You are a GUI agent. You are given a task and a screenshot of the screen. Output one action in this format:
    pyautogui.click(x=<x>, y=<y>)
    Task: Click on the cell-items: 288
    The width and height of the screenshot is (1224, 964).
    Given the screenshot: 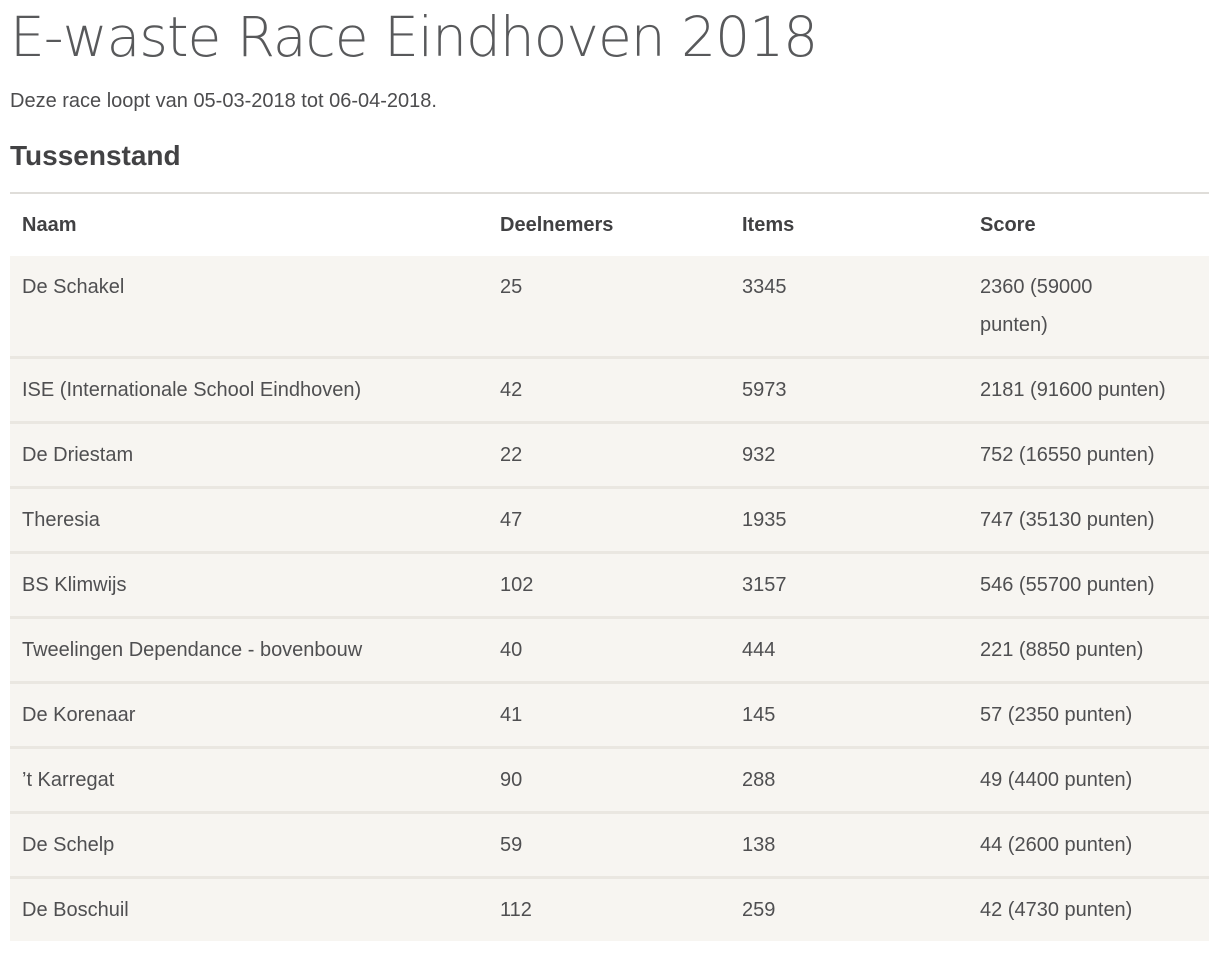 What is the action you would take?
    pyautogui.click(x=849, y=779)
    